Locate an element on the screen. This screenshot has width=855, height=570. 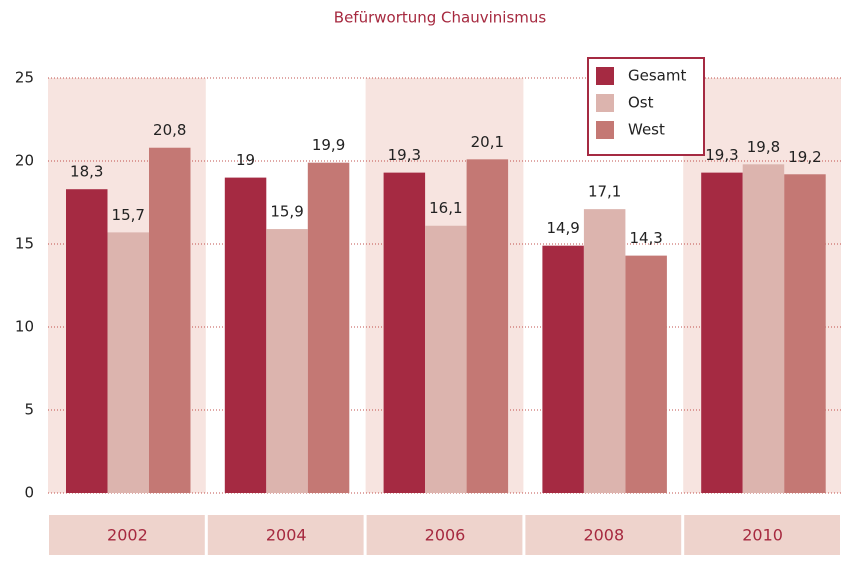
legend-label: Ost is located at coordinates (641, 103).